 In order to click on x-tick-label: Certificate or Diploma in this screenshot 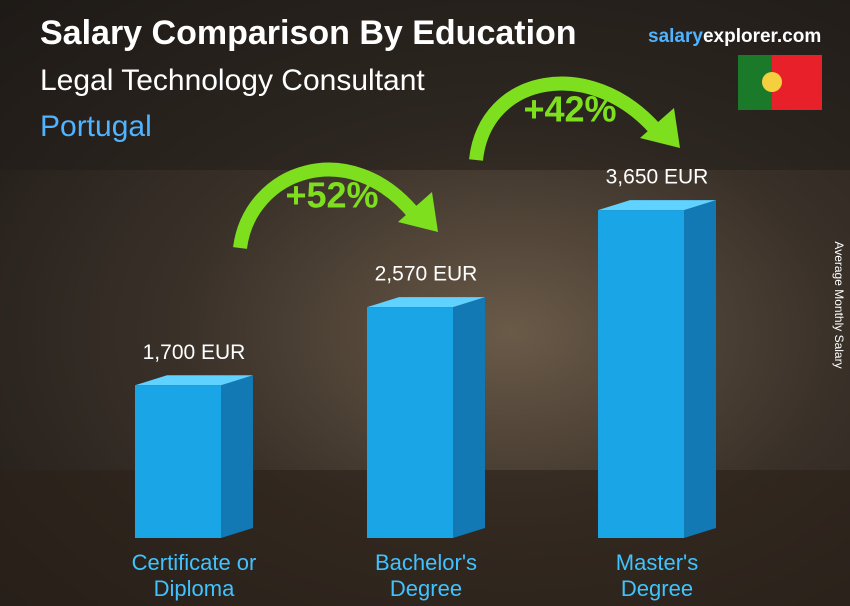, I will do `click(194, 575)`.